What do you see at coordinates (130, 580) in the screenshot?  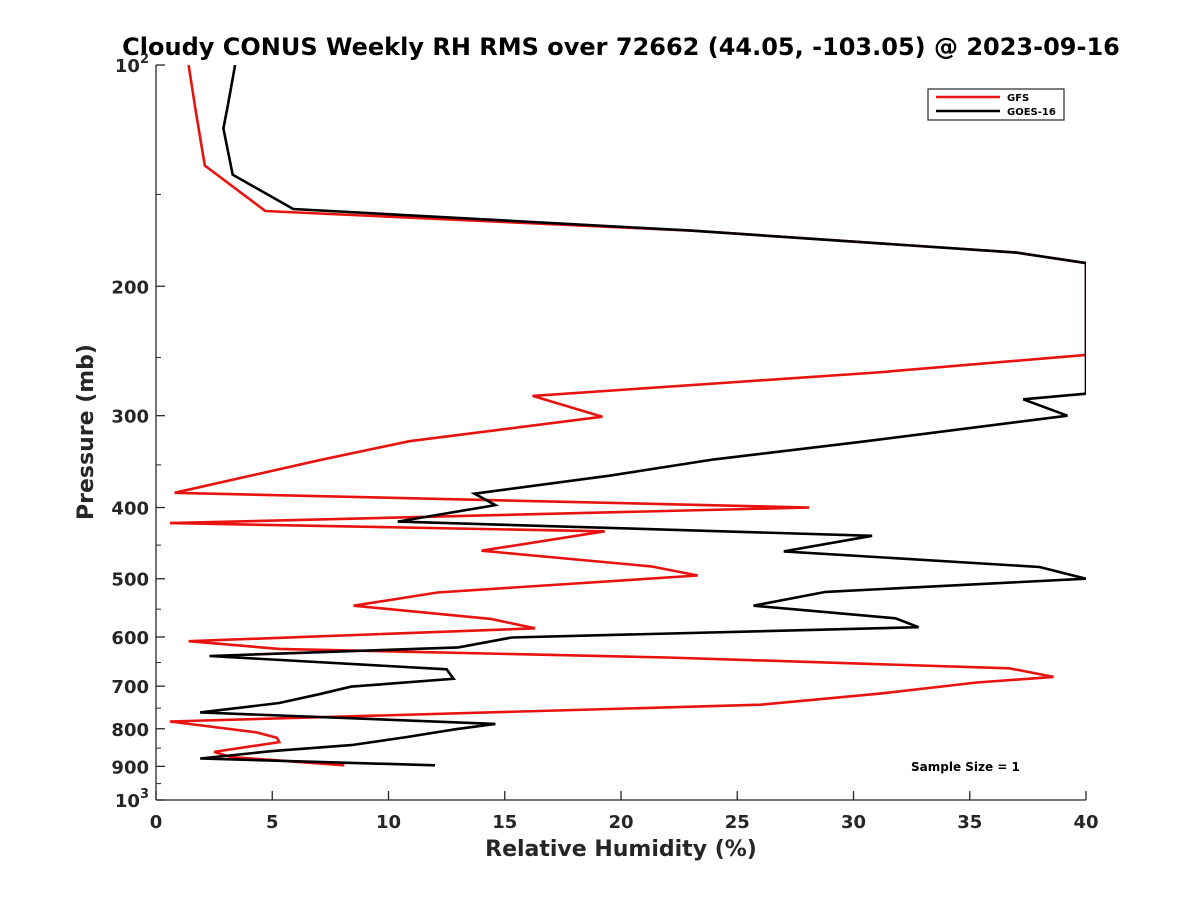 I see `y-tick-label: 500` at bounding box center [130, 580].